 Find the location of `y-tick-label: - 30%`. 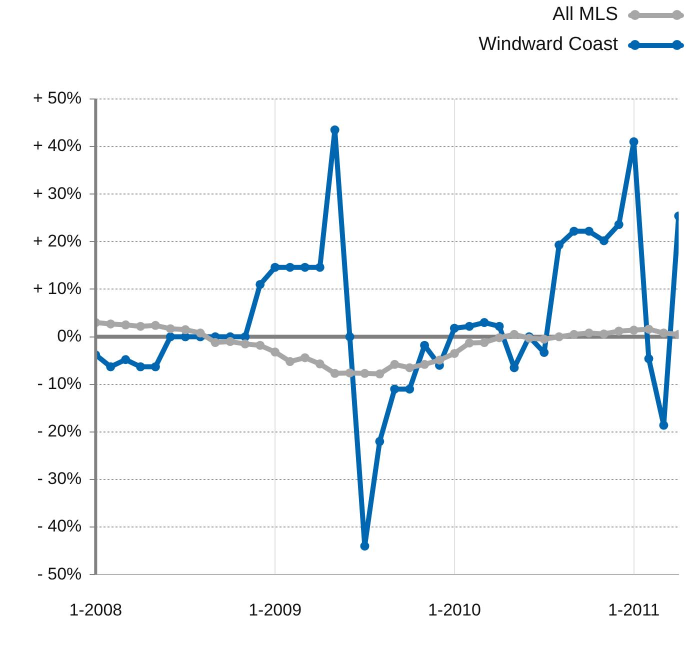

y-tick-label: - 30% is located at coordinates (59, 478).